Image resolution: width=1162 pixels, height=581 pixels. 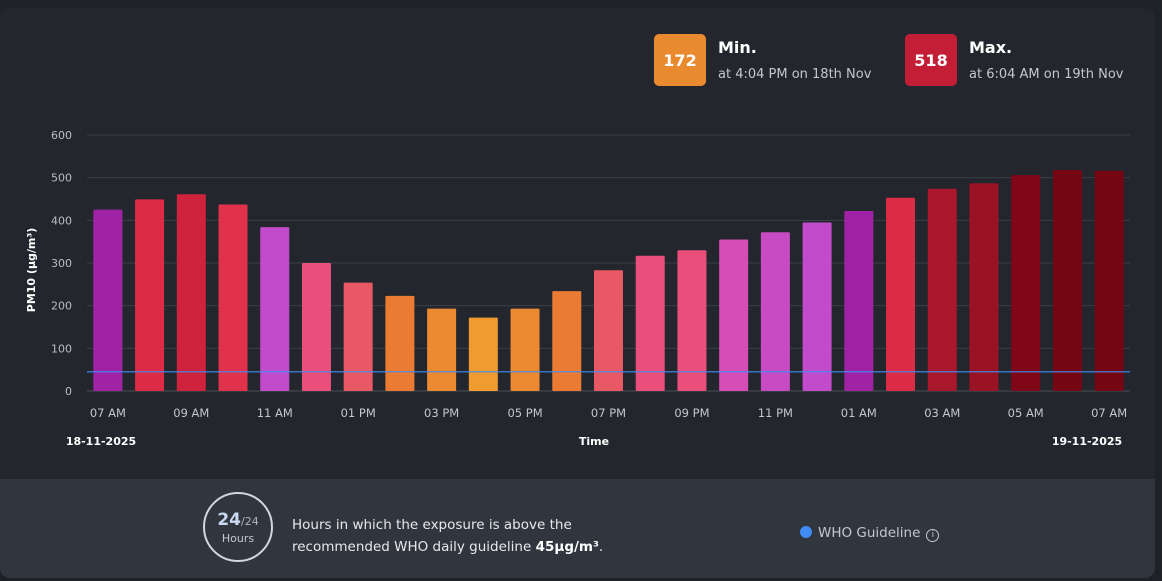 I want to click on x-tick-label: 03 PM, so click(x=441, y=413).